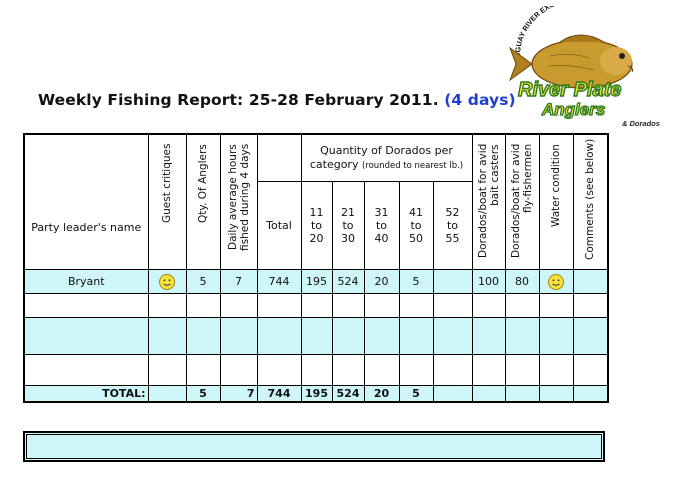 This screenshot has height=488, width=684. I want to click on comments-box, so click(314, 446).